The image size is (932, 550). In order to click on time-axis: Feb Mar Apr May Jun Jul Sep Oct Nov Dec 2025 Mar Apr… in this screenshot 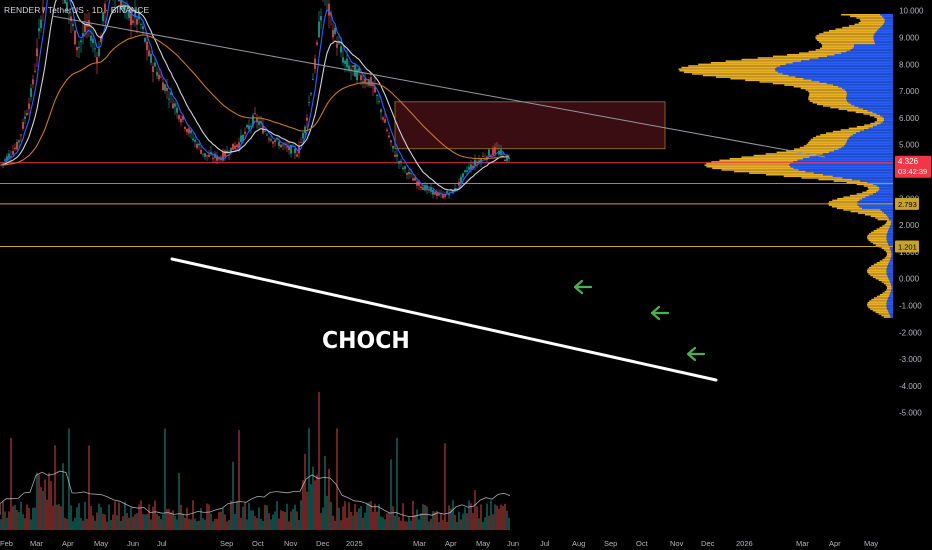, I will do `click(466, 542)`.